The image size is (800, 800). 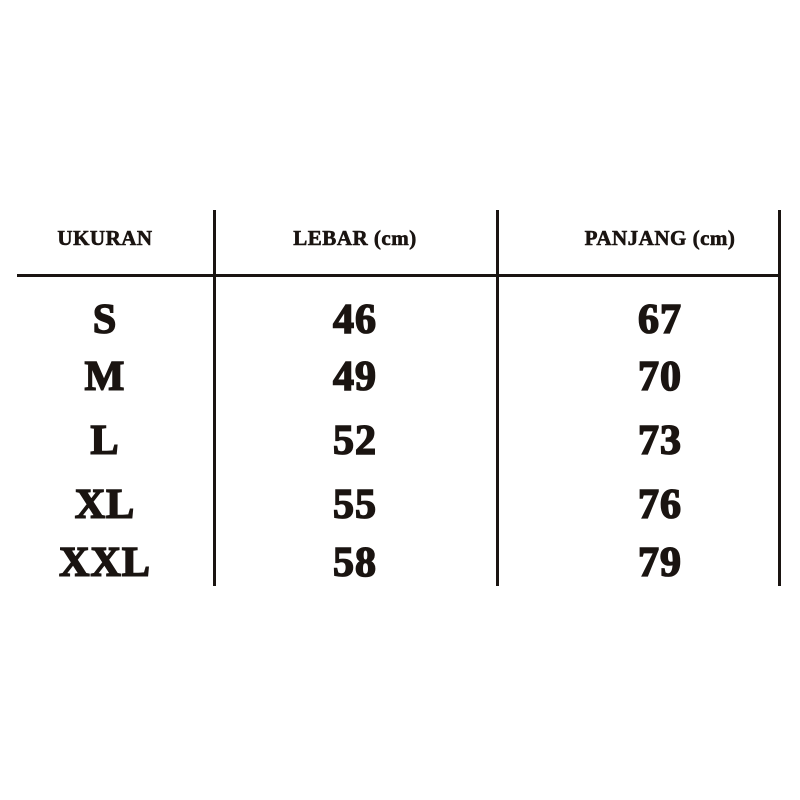 What do you see at coordinates (659, 377) in the screenshot?
I see `panjang-cell: 70` at bounding box center [659, 377].